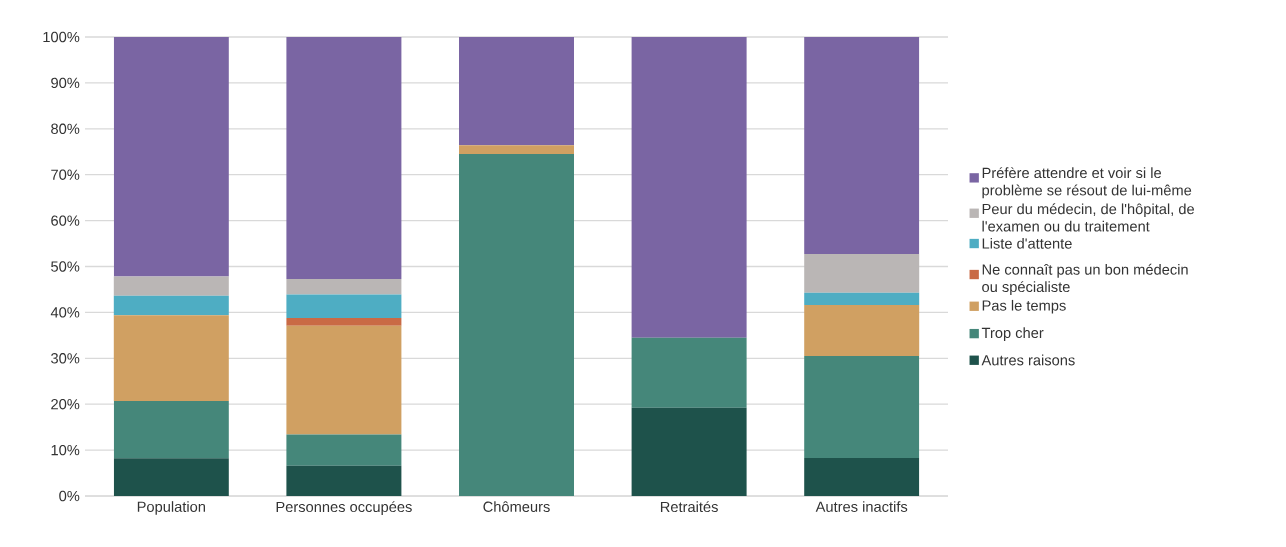  What do you see at coordinates (65, 404) in the screenshot?
I see `y-tick-label: 20%` at bounding box center [65, 404].